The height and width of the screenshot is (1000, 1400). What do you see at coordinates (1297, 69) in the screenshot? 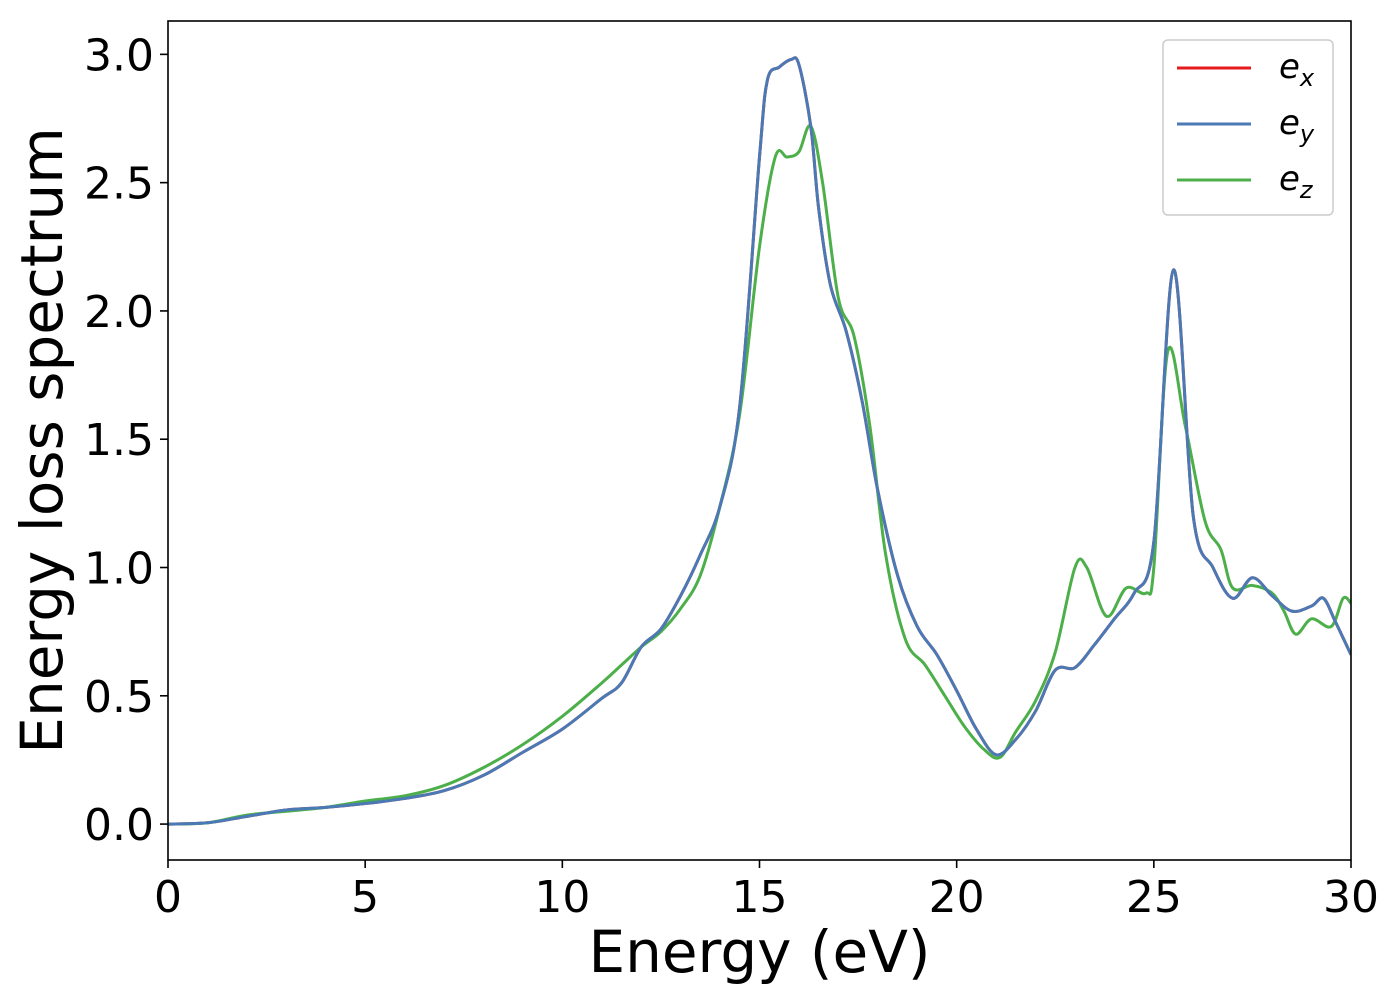
I see `legend-label-e-x: ex` at bounding box center [1297, 69].